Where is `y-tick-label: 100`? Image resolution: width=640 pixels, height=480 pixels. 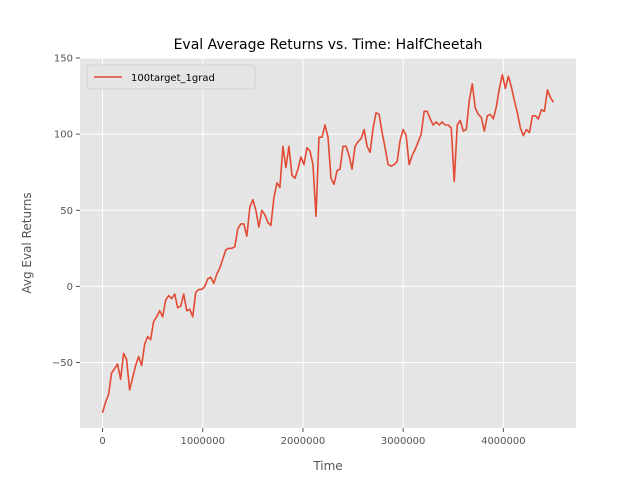 y-tick-label: 100 is located at coordinates (63, 135).